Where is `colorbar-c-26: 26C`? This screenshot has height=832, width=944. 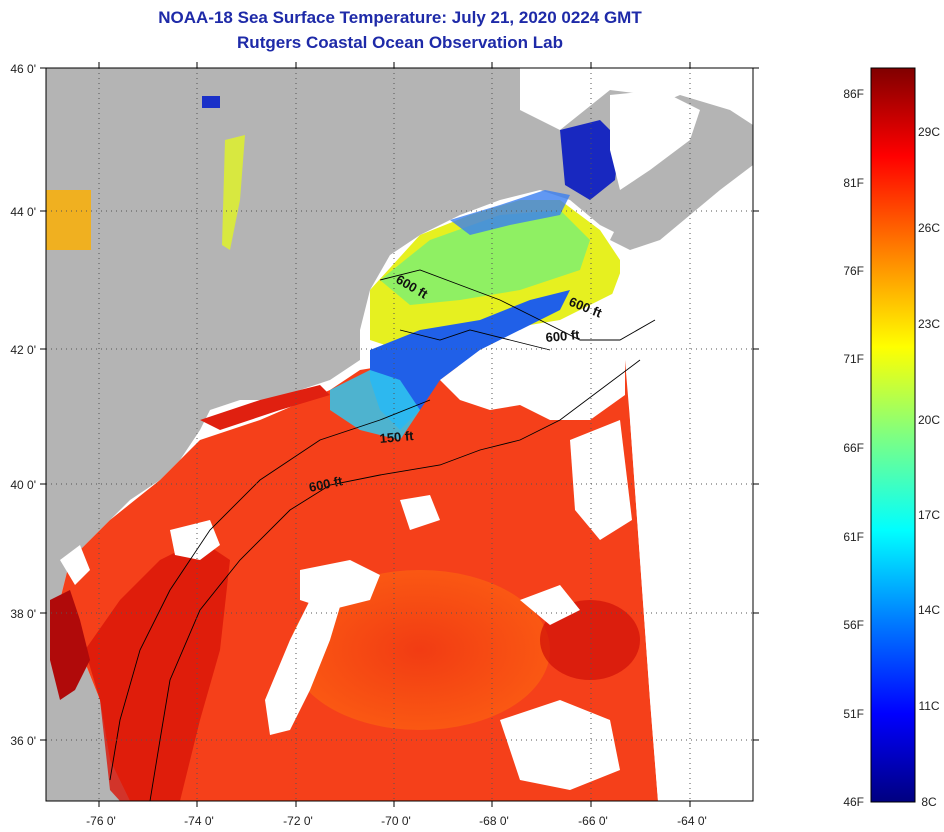
colorbar-c-26: 26C is located at coordinates (929, 228).